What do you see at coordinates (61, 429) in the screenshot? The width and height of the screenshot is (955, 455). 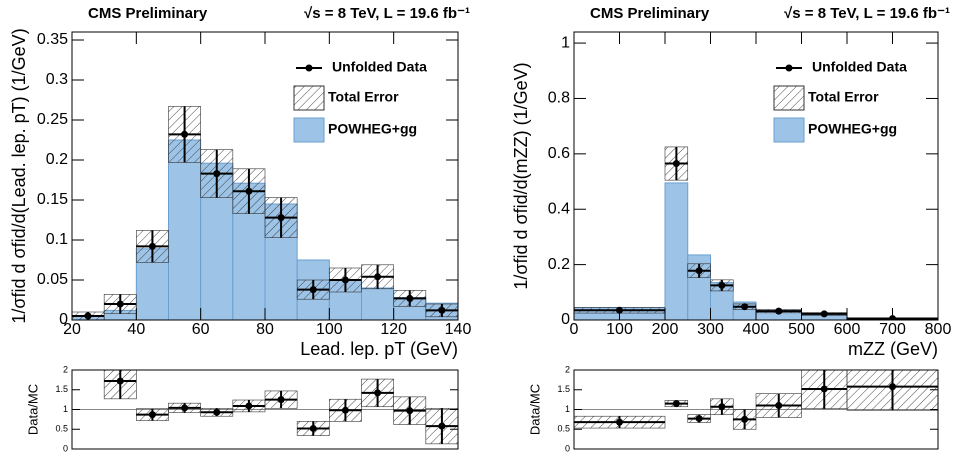 I see `y-tick-label: 0.5` at bounding box center [61, 429].